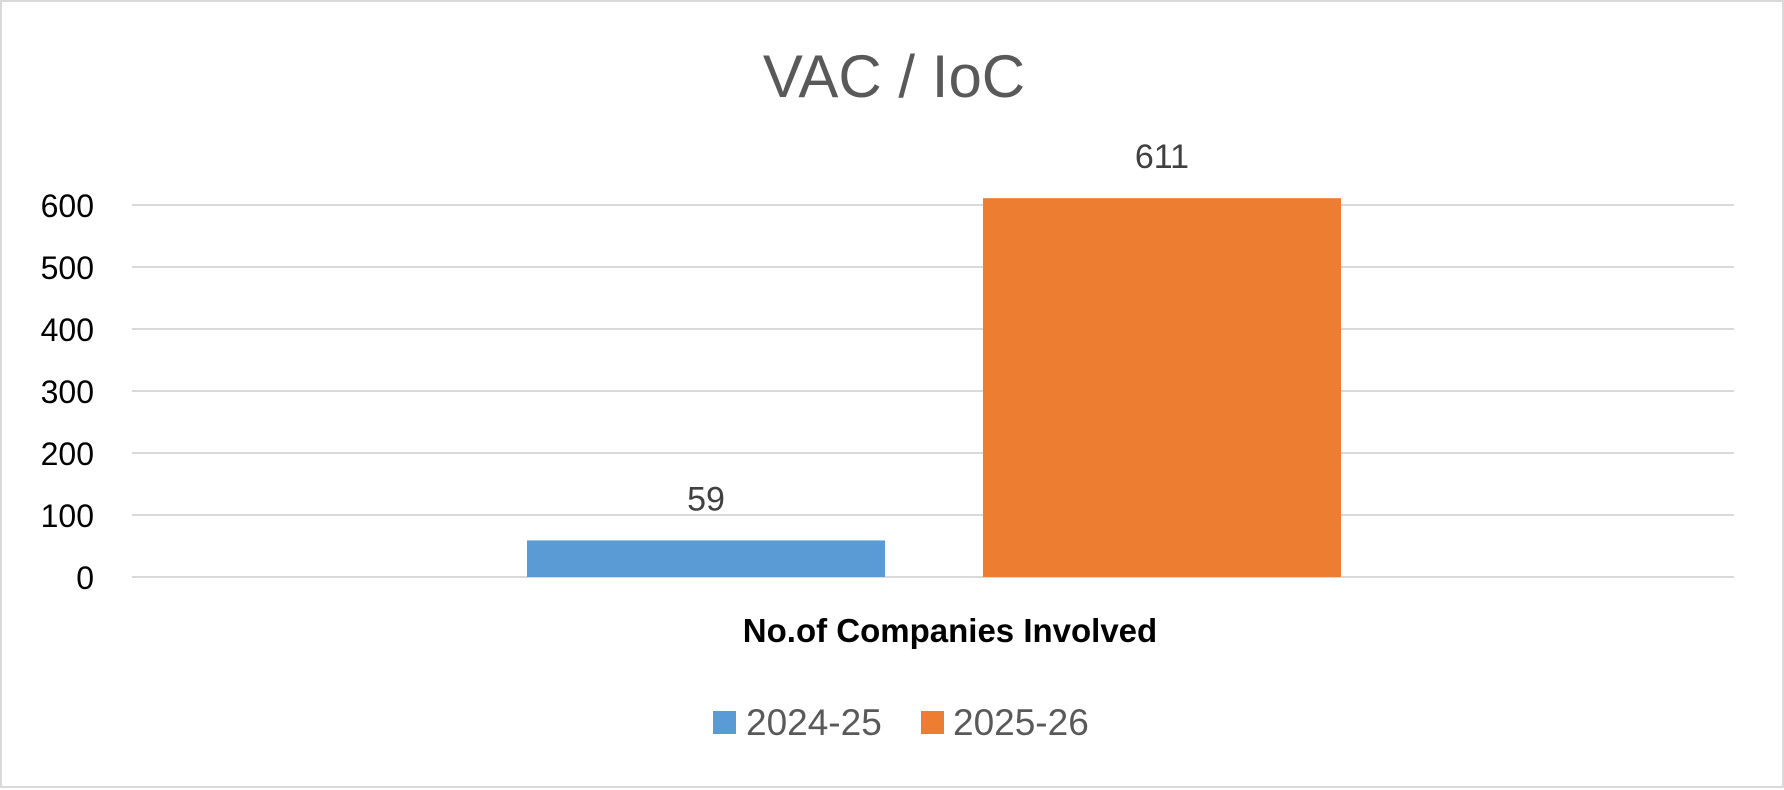 This screenshot has height=790, width=1784. What do you see at coordinates (706, 499) in the screenshot?
I see `data-label: 59` at bounding box center [706, 499].